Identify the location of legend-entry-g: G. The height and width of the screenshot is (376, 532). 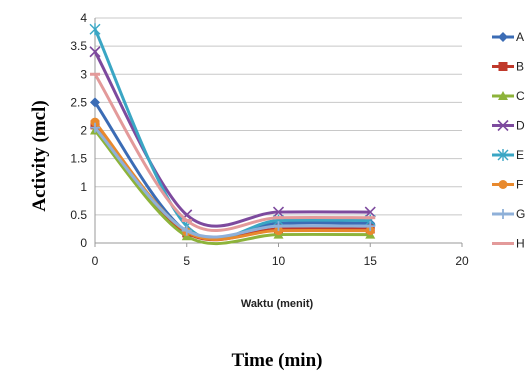
(508, 214).